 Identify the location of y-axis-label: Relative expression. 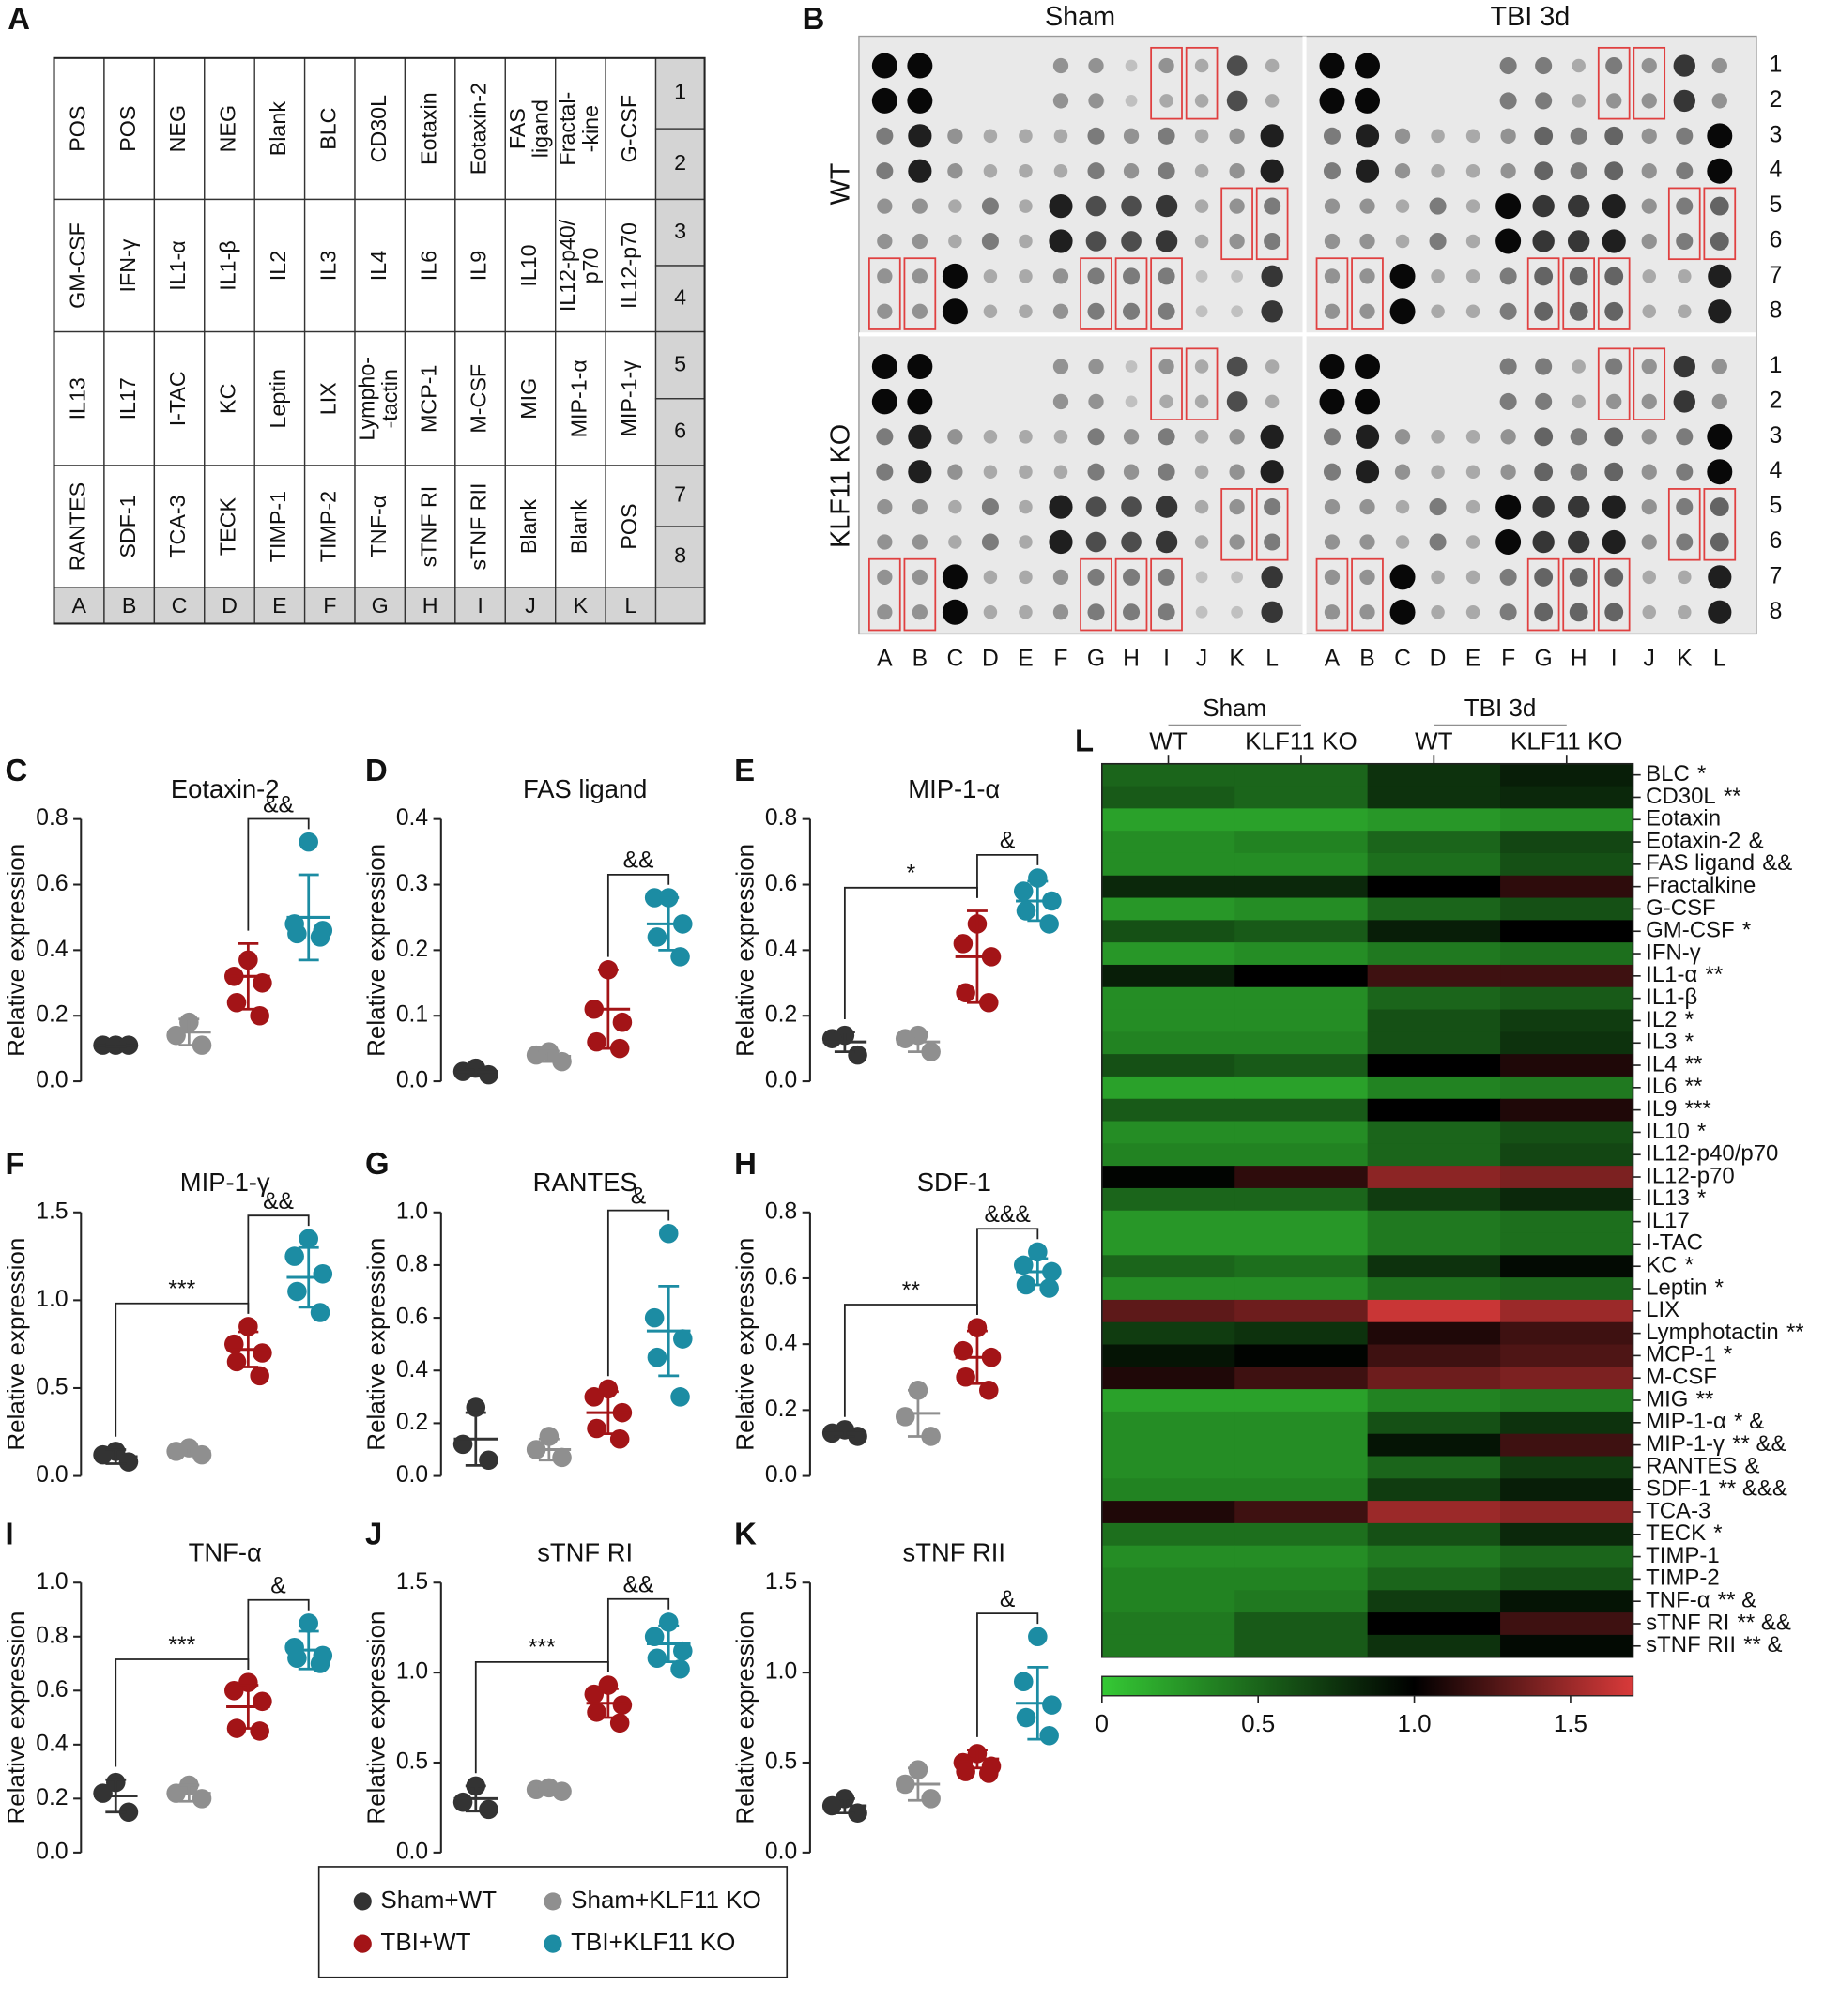
(16, 1344).